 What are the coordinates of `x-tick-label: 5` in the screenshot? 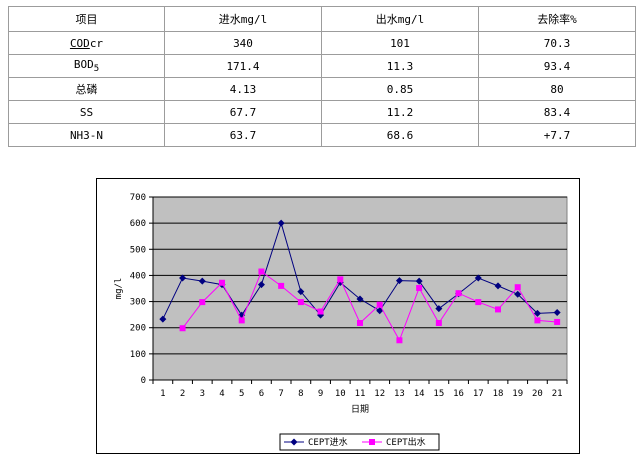 It's located at (241, 394).